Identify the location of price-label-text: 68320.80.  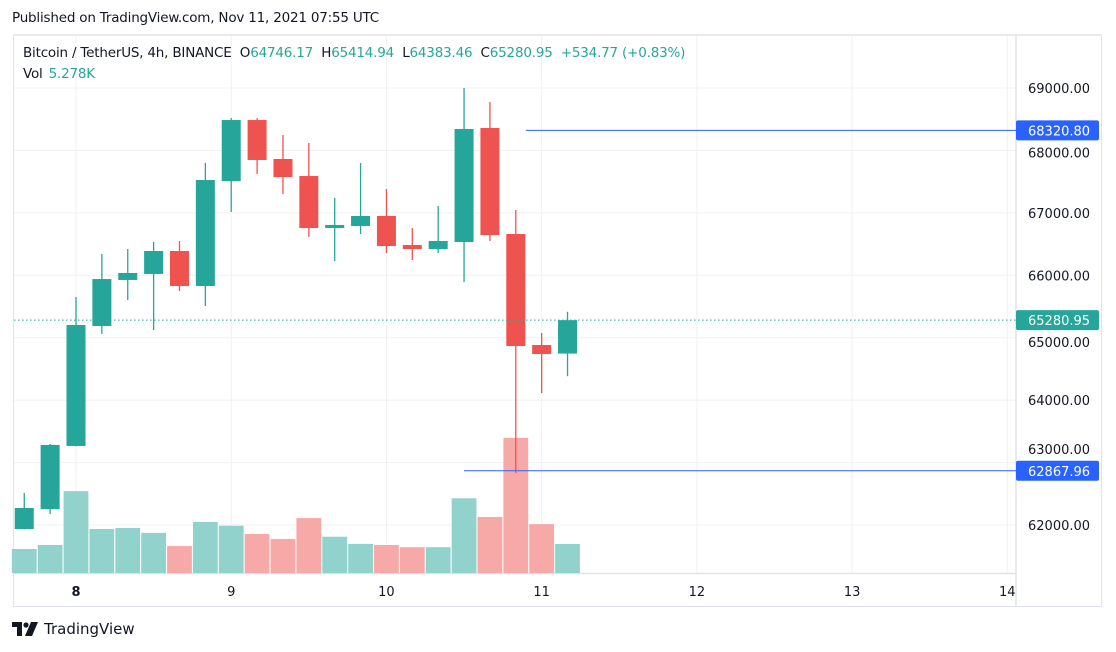
(1059, 131).